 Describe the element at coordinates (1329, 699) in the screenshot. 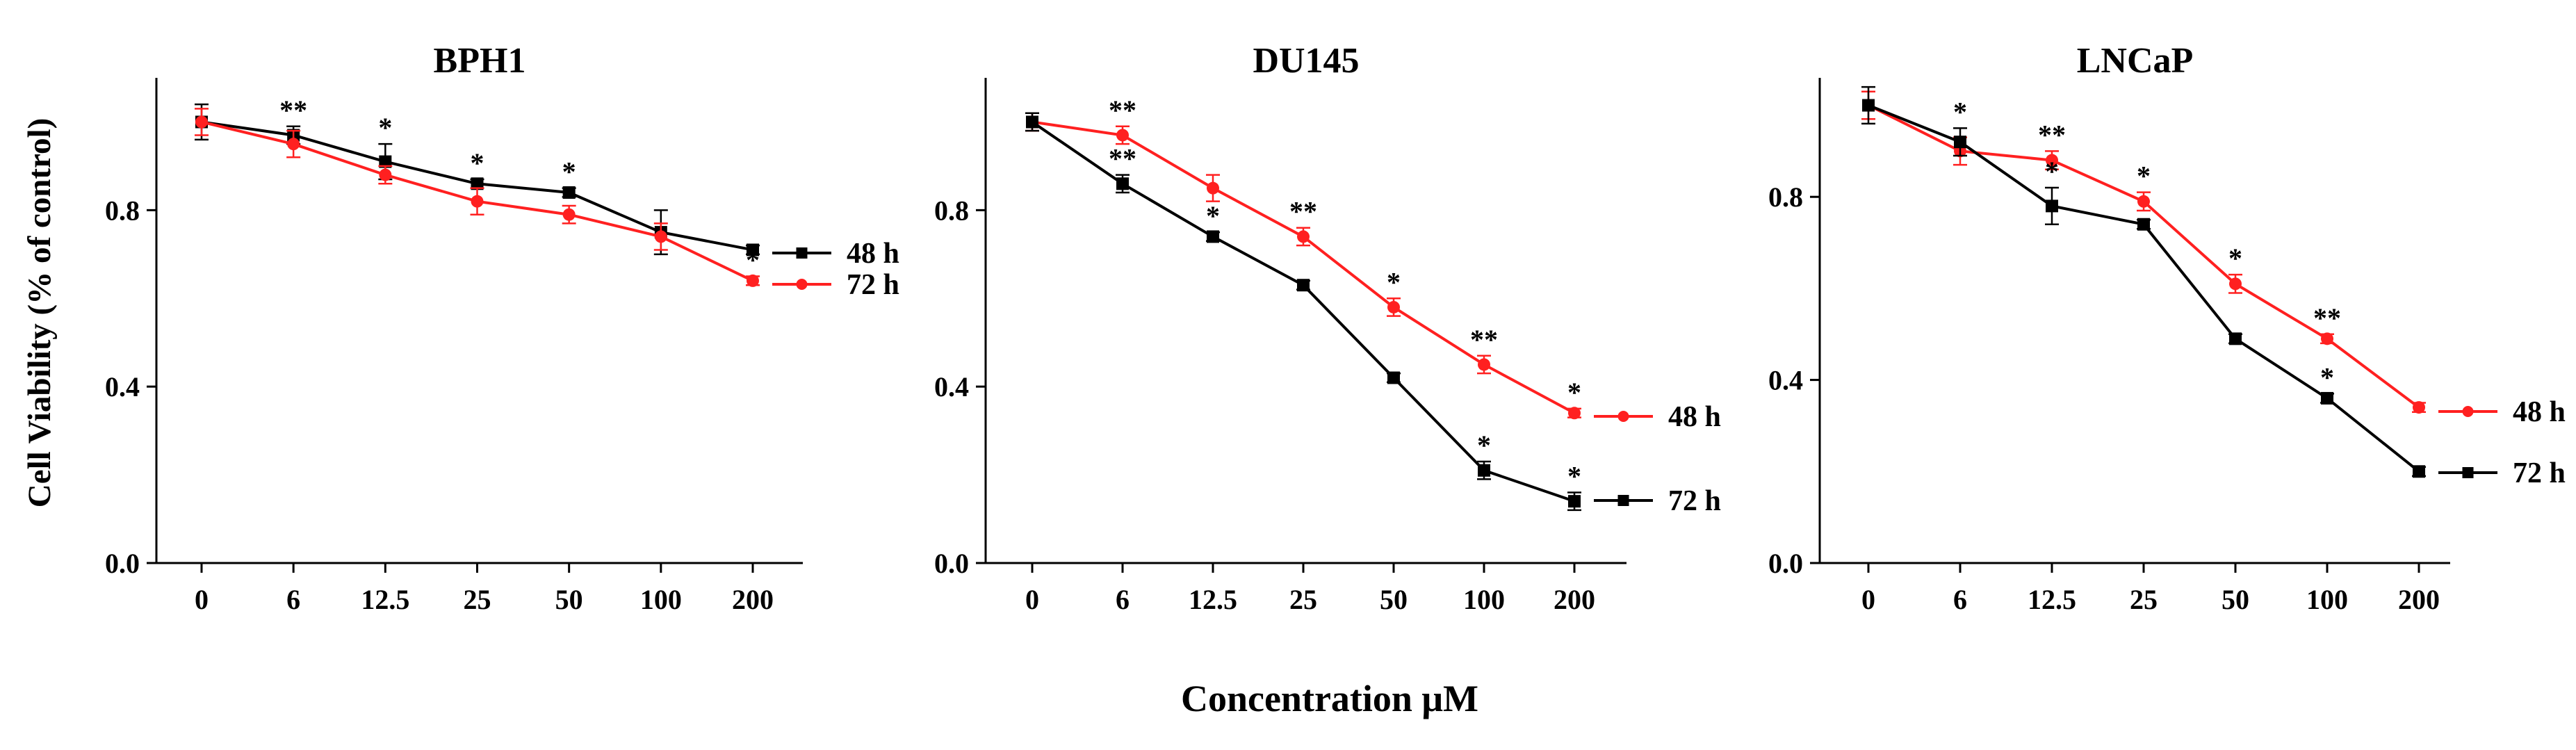

I see `x-axis-label: Concentration μM` at that location.